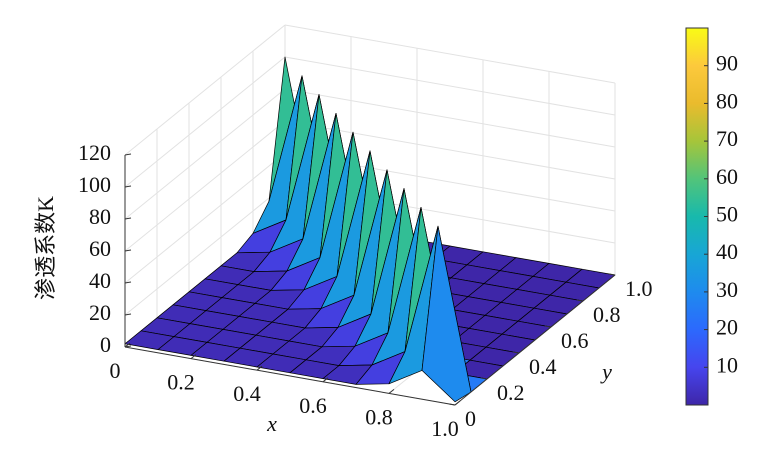  I want to click on x-tick-label: 0.6, so click(313, 405).